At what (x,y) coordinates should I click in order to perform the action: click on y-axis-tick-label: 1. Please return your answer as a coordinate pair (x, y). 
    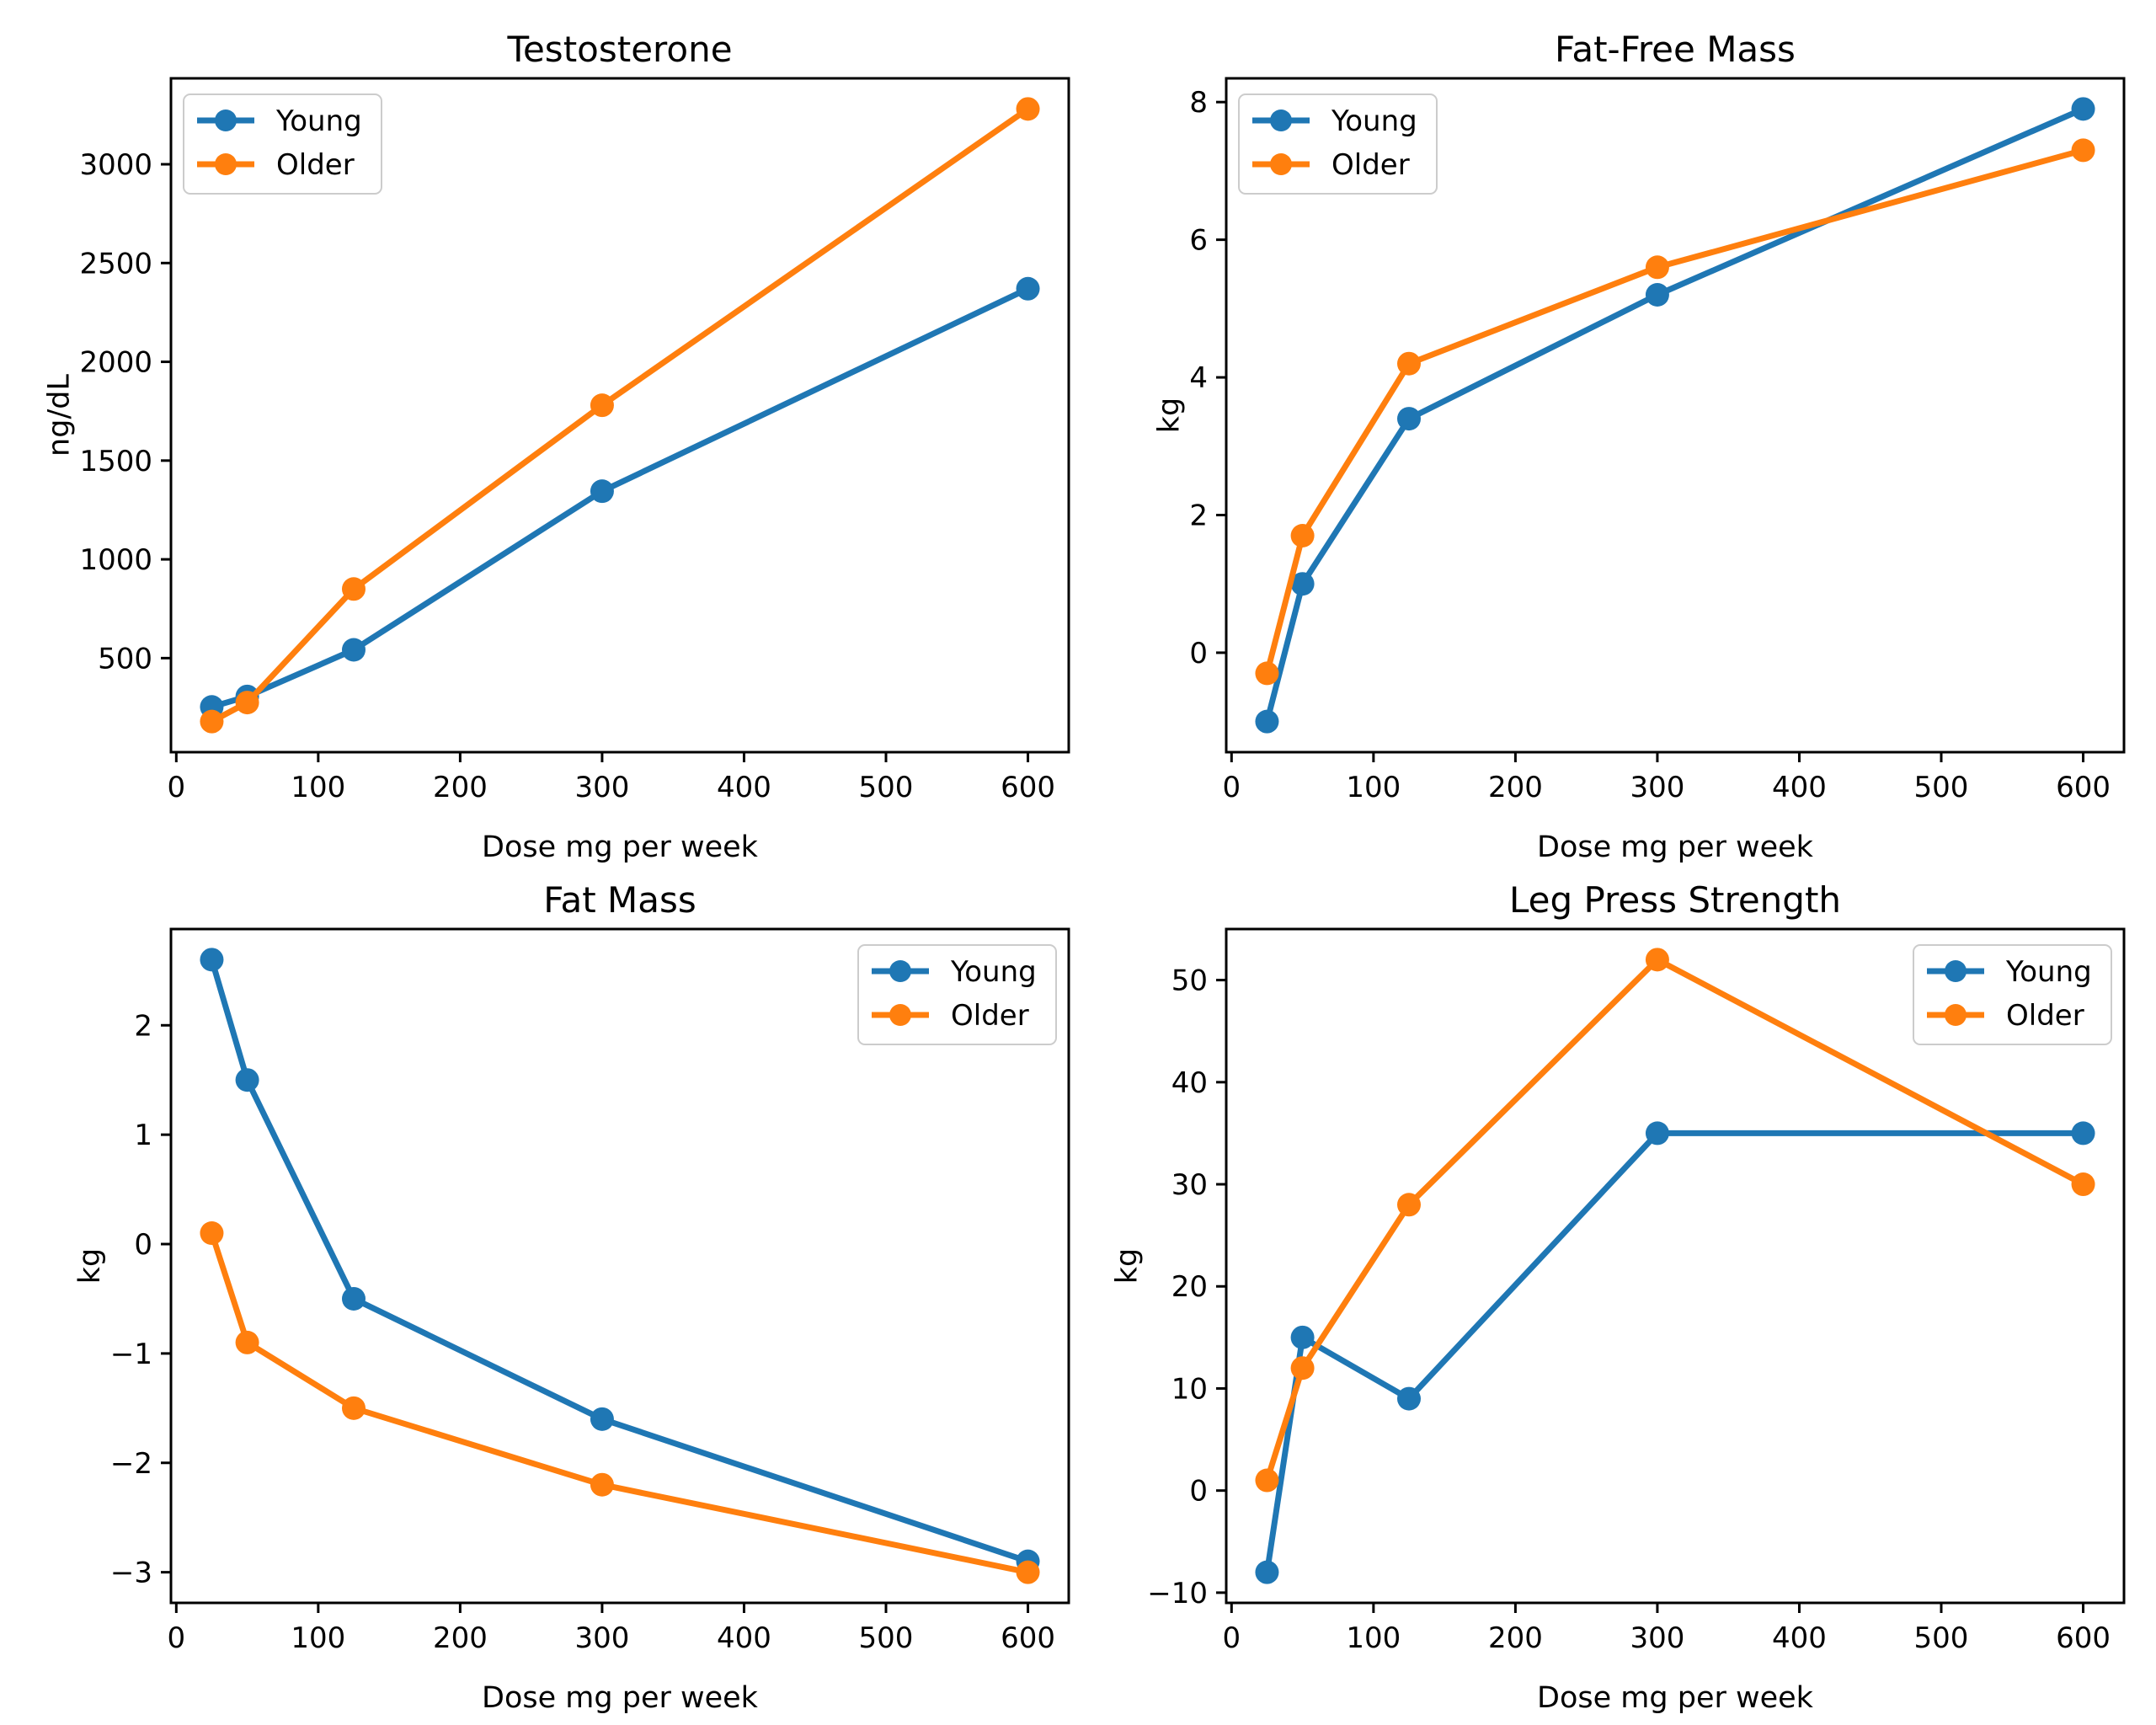
    Looking at the image, I should click on (143, 1135).